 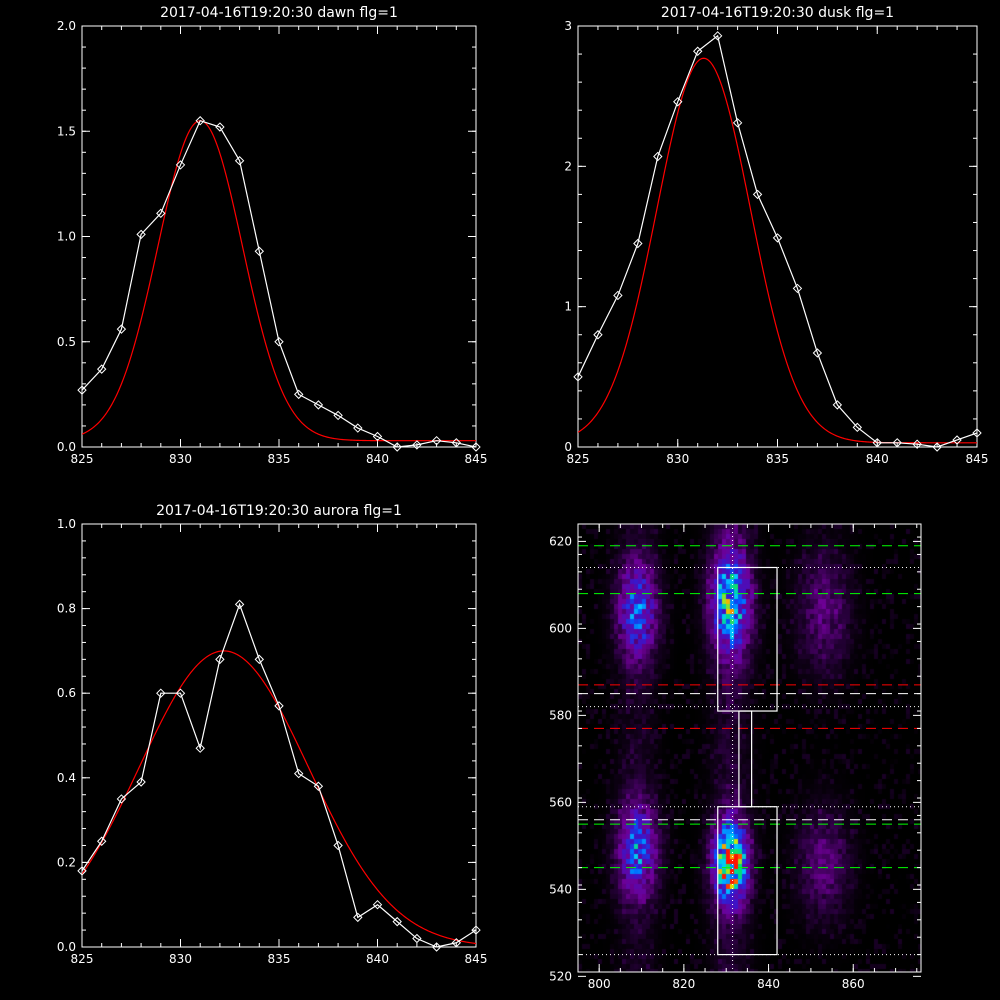 I want to click on y-tick-label: 1, so click(x=568, y=307).